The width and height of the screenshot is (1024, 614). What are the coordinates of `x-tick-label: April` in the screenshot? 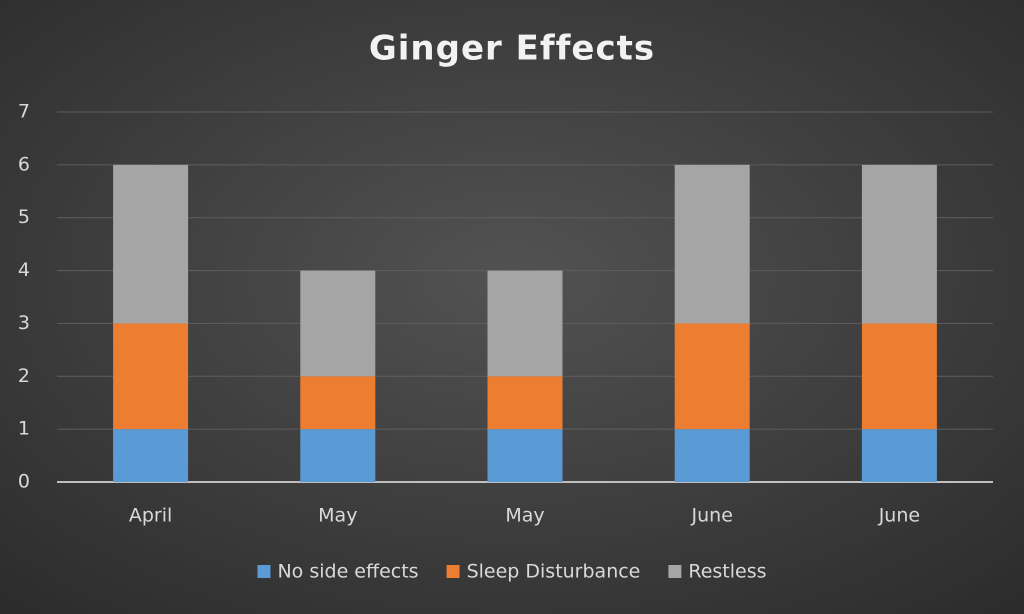 It's located at (150, 516).